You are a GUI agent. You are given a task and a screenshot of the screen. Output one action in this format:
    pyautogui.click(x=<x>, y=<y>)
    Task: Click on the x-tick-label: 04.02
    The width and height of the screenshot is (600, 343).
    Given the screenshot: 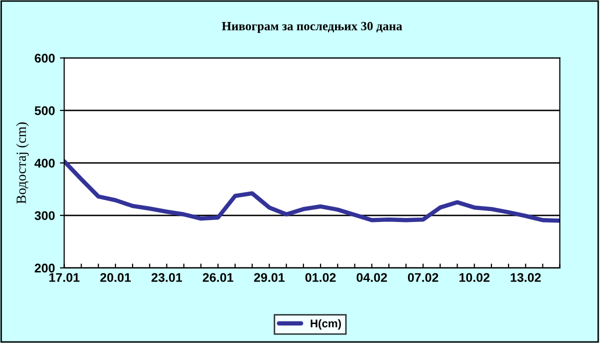 What is the action you would take?
    pyautogui.click(x=371, y=277)
    